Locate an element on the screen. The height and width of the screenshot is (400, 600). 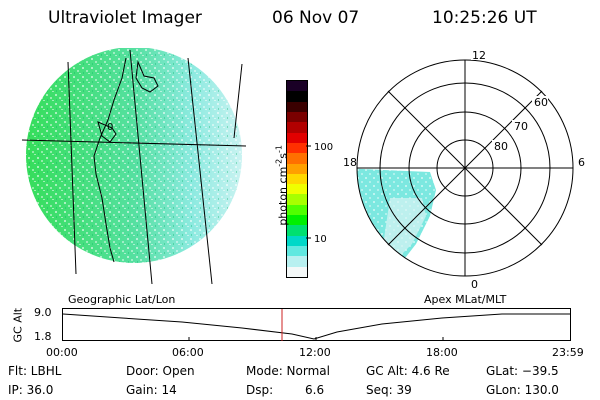
altitude-ytick-top: 9.0 is located at coordinates (43, 312).